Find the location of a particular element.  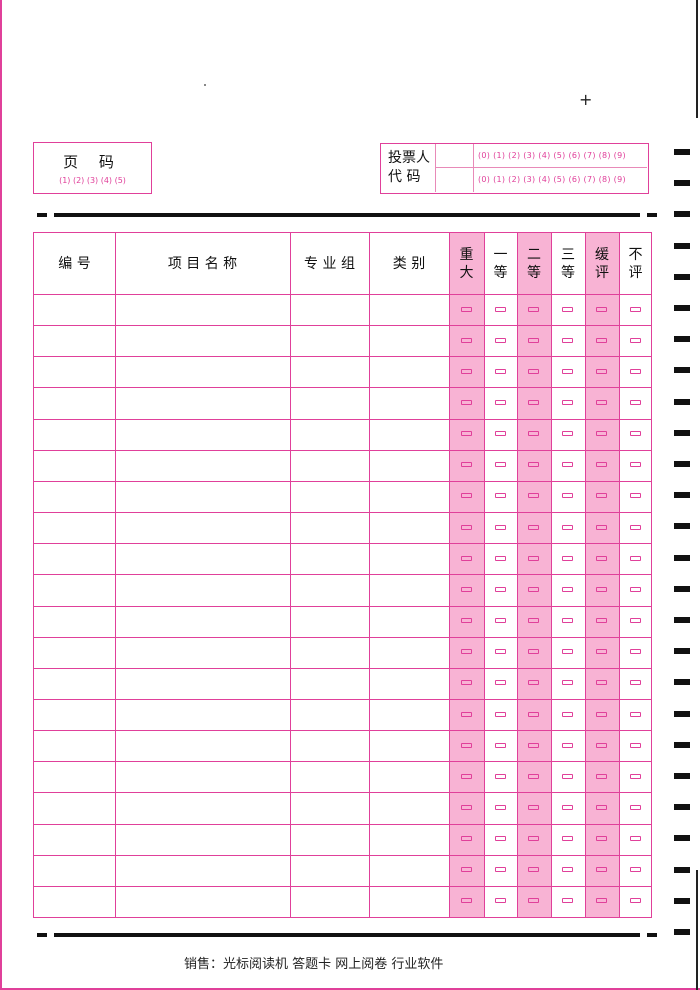

voter-code-write-cell is located at coordinates (455, 168).